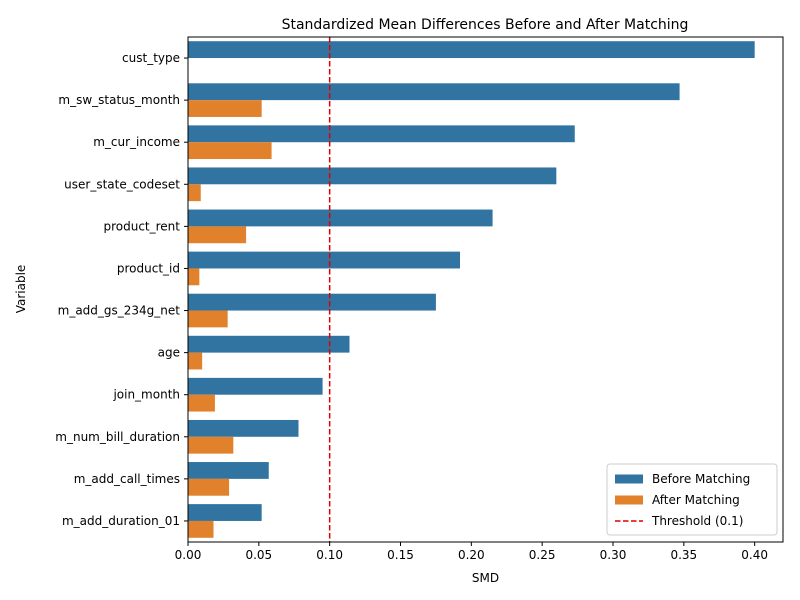 Image resolution: width=800 pixels, height=600 pixels. Describe the element at coordinates (400, 555) in the screenshot. I see `x-tick-label: 0.15` at that location.